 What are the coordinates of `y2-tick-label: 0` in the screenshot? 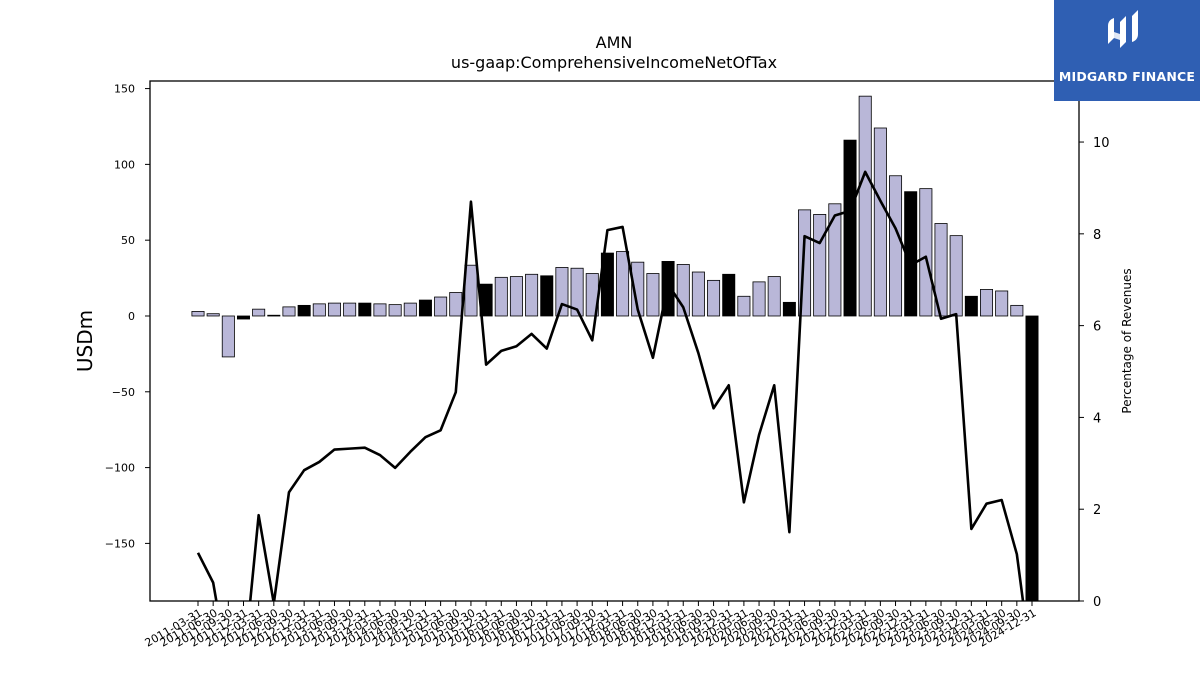 It's located at (1097, 602).